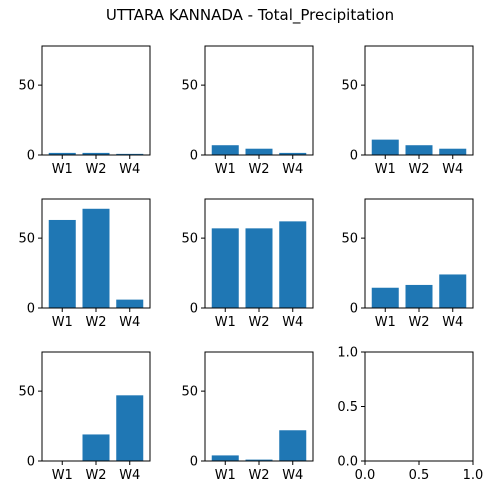 The height and width of the screenshot is (500, 500). What do you see at coordinates (365, 475) in the screenshot?
I see `x-tick-label: 0.0` at bounding box center [365, 475].